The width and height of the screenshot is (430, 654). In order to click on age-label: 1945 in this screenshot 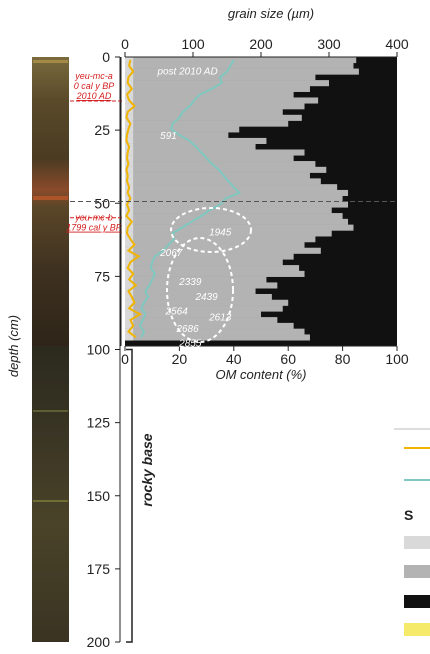, I will do `click(220, 233)`.